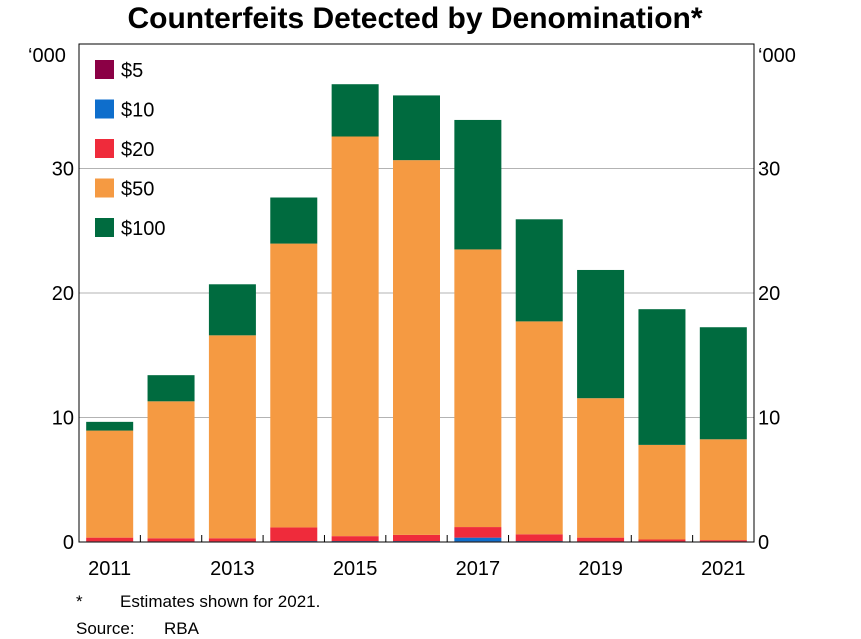  What do you see at coordinates (777, 56) in the screenshot?
I see `right-unit-label: ‘000` at bounding box center [777, 56].